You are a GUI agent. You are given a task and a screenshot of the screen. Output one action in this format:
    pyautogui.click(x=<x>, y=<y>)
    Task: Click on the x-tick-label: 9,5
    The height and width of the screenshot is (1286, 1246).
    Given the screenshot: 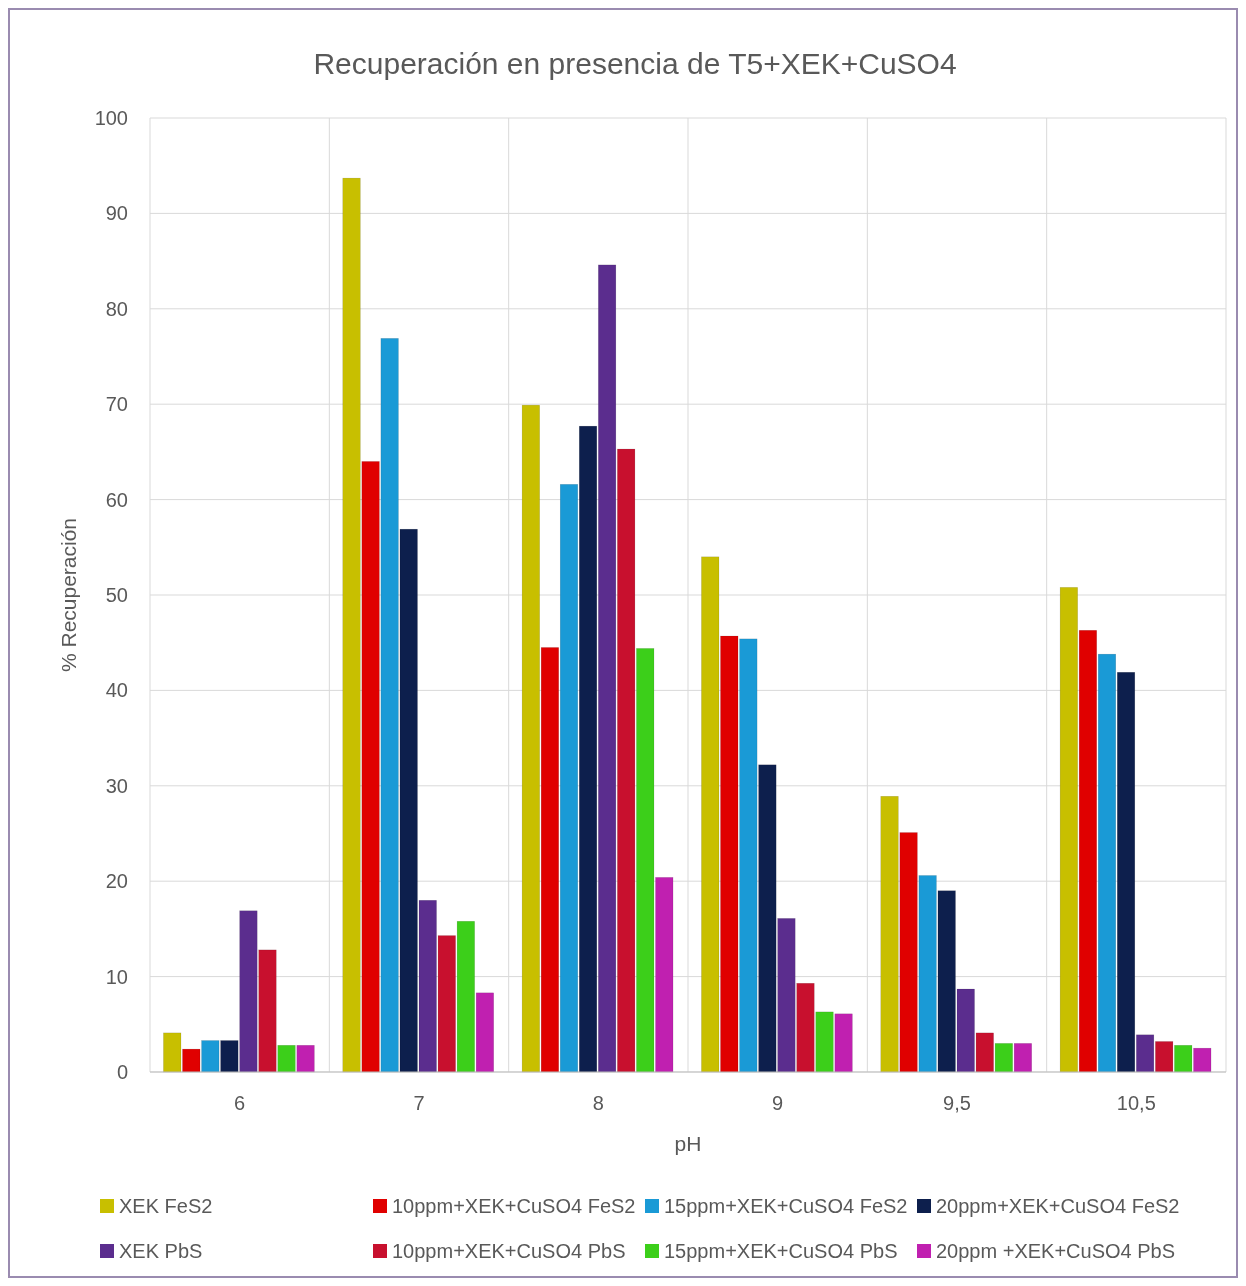 What is the action you would take?
    pyautogui.click(x=957, y=1103)
    